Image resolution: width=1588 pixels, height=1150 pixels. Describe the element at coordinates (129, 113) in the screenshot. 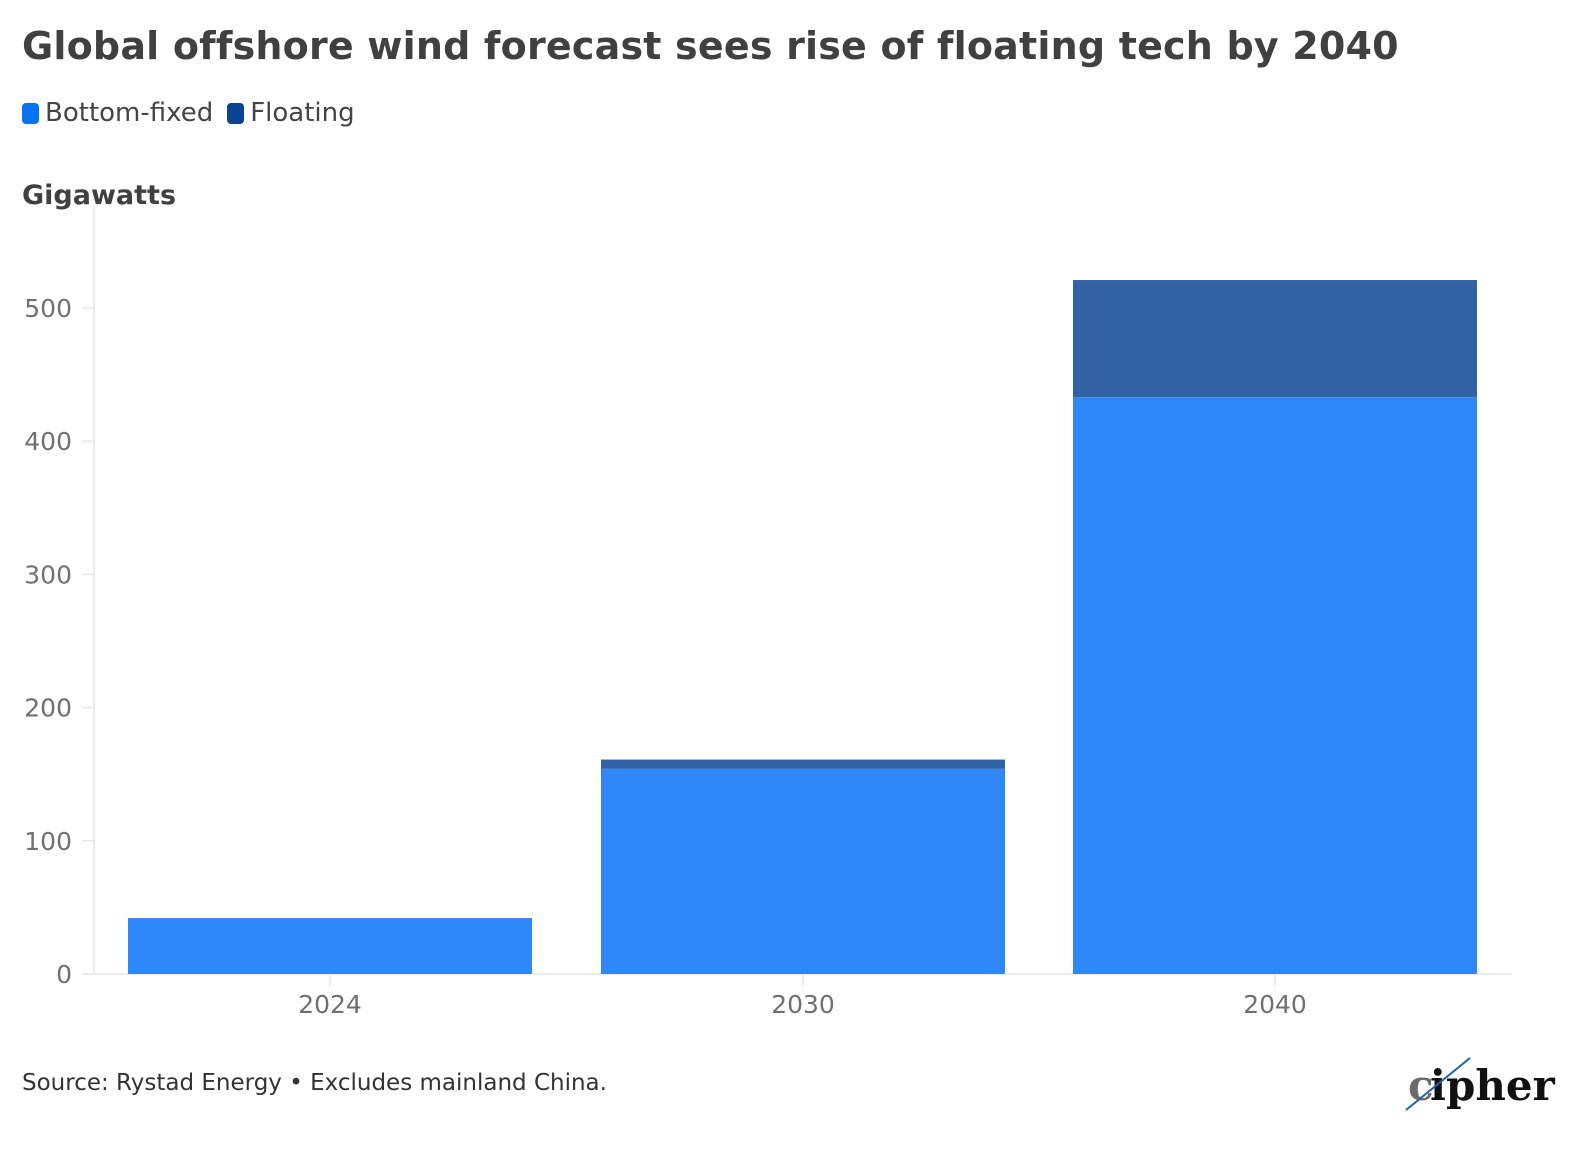

I see `legend-label-bottom-fixed: Bottom-fixed` at that location.